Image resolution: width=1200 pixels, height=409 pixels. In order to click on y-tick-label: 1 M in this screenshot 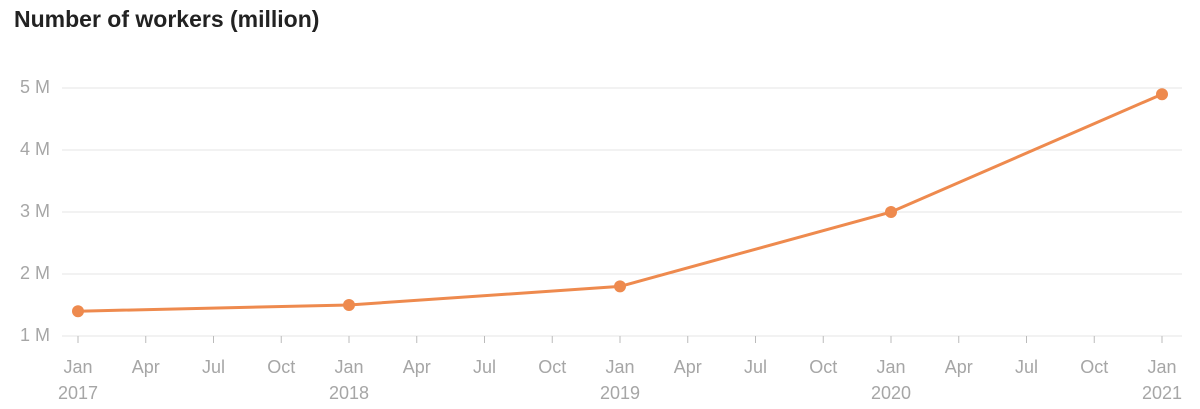, I will do `click(35, 335)`.